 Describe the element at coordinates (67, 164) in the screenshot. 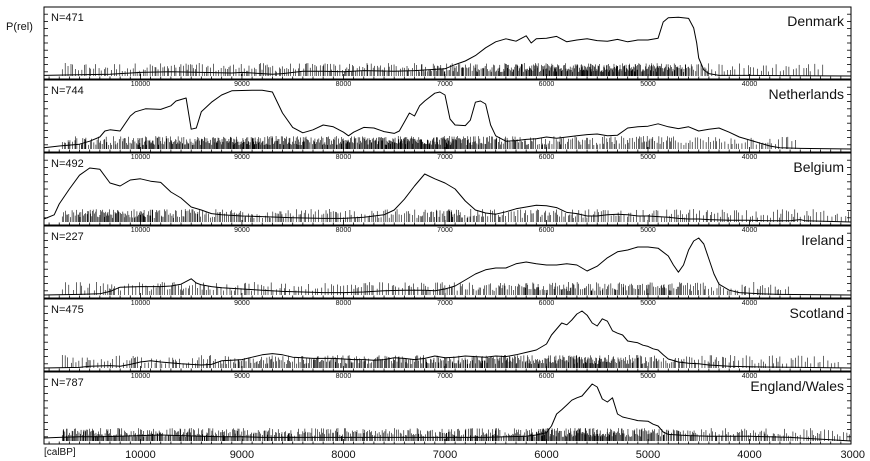

I see `sample-size-label: N=492` at that location.